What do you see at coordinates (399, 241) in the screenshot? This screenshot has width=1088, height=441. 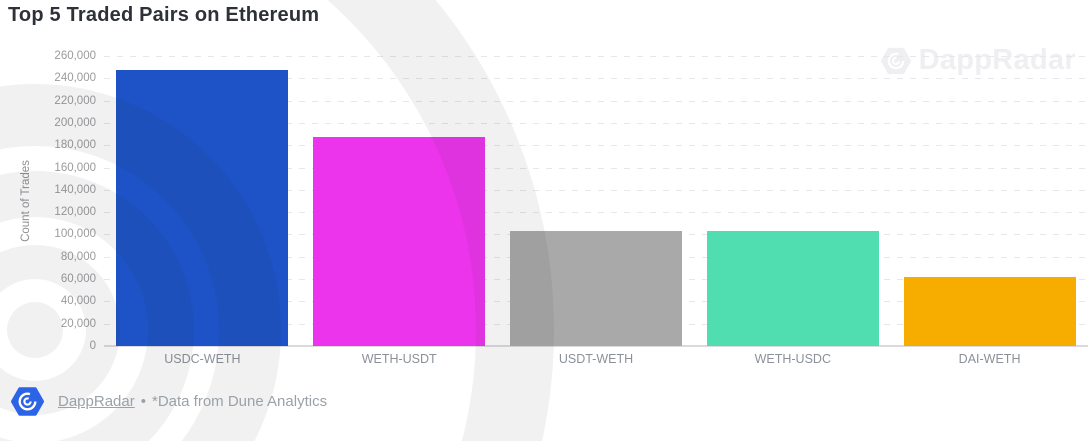 I see `bar-weth-usdt` at bounding box center [399, 241].